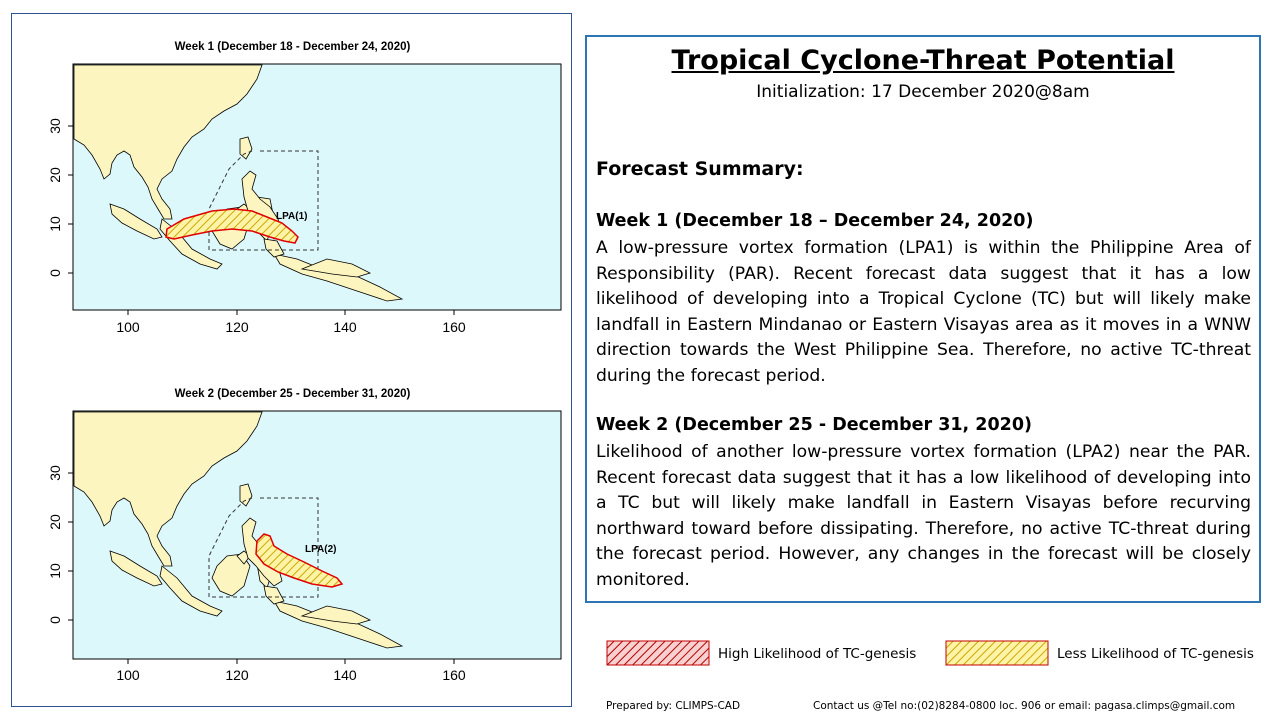 This screenshot has height=720, width=1280. Describe the element at coordinates (291, 216) in the screenshot. I see `lpa1-label: LPA(1)` at that location.